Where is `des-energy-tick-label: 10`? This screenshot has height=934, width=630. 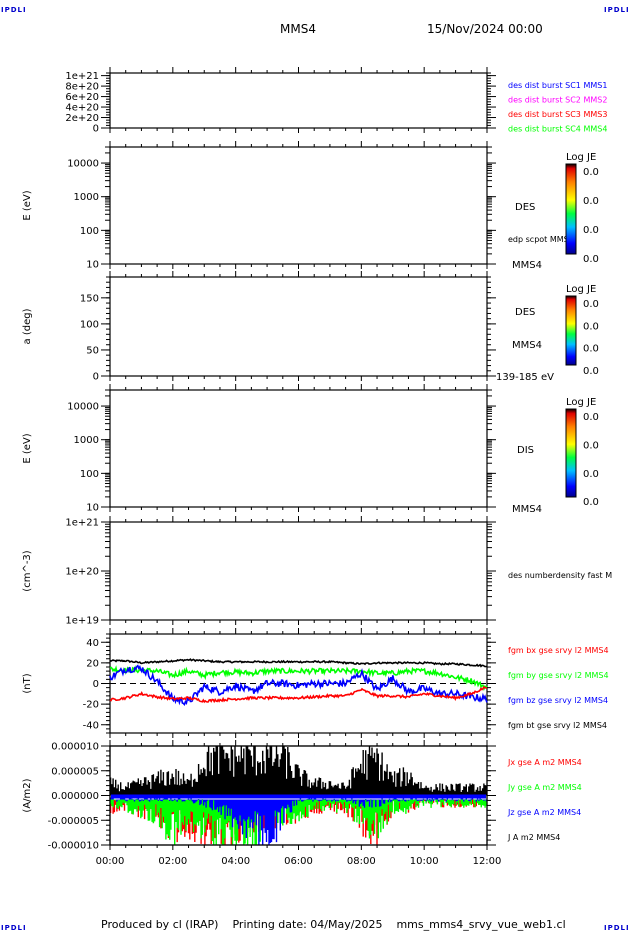
des-energy-tick-label: 10 is located at coordinates (92, 265).